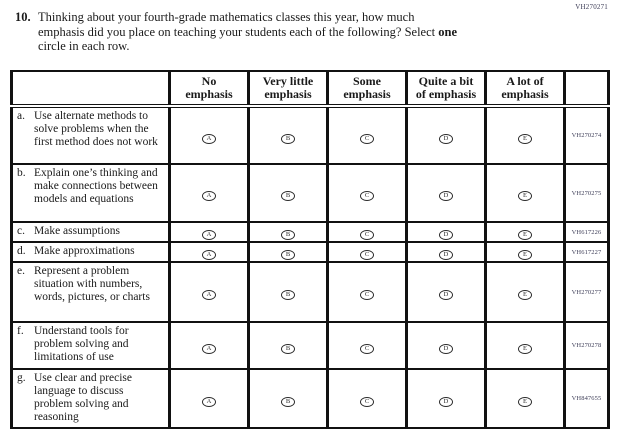 The image size is (621, 431). Describe the element at coordinates (591, 7) in the screenshot. I see `form-item-code-header: VH270271` at that location.